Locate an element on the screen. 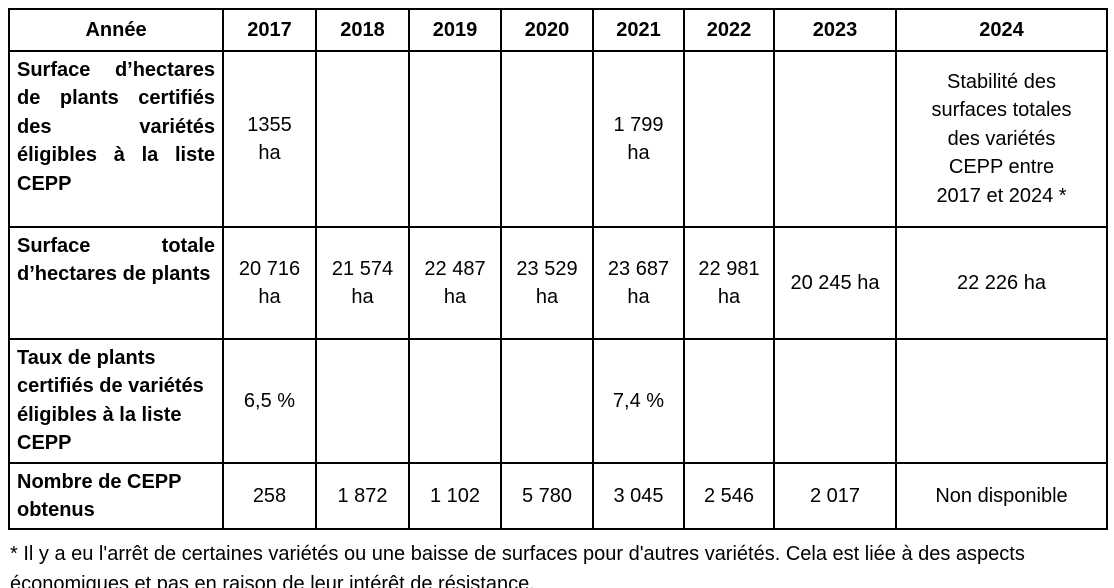 This screenshot has height=588, width=1114. table-cell: 1 872 is located at coordinates (362, 496).